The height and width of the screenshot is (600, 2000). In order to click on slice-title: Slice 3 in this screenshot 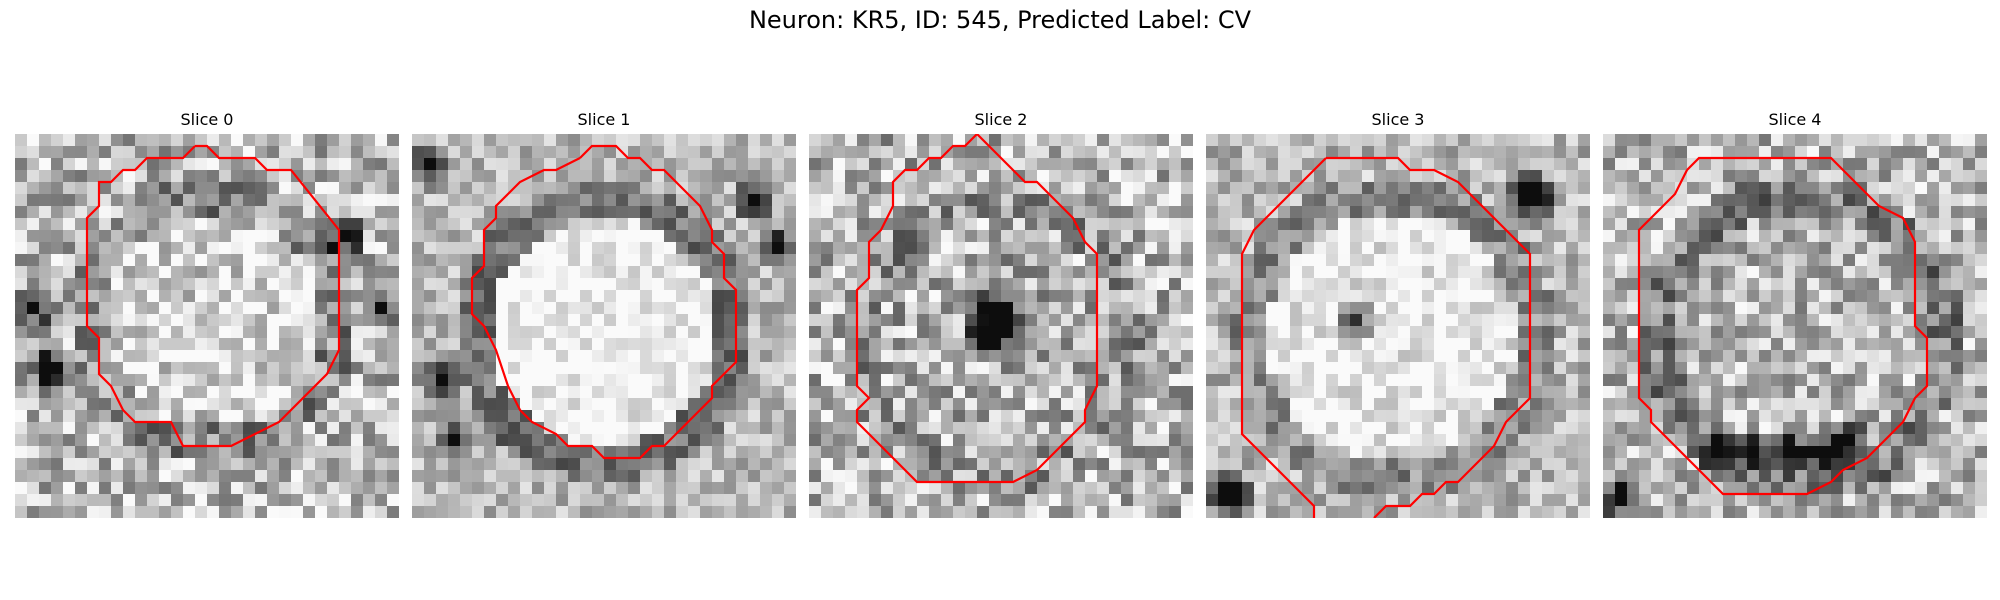, I will do `click(1398, 119)`.